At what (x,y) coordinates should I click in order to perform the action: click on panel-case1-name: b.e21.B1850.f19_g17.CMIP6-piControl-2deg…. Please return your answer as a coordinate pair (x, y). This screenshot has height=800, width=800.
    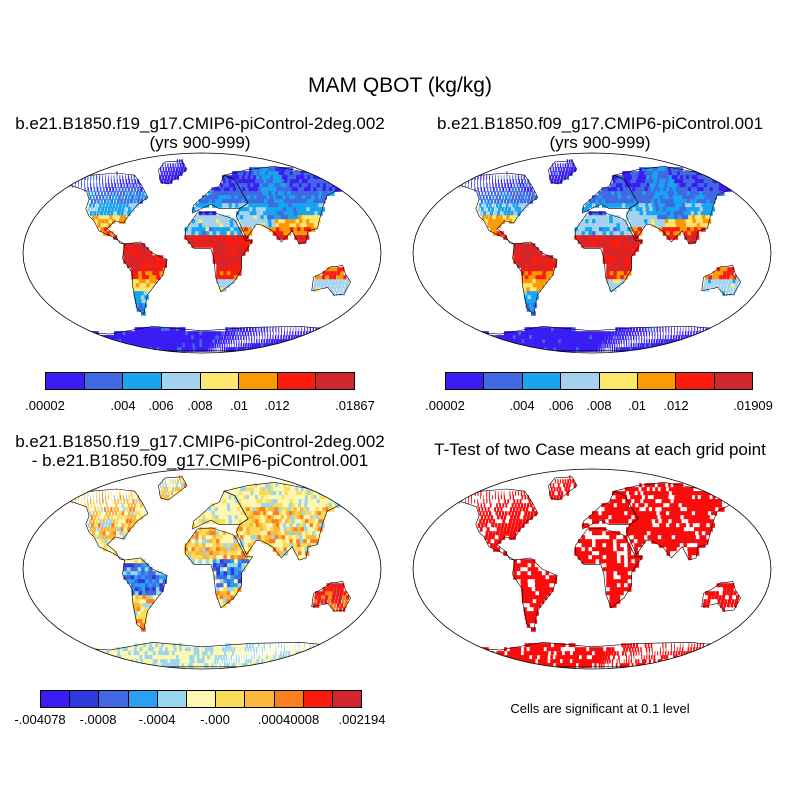
    Looking at the image, I should click on (200, 123).